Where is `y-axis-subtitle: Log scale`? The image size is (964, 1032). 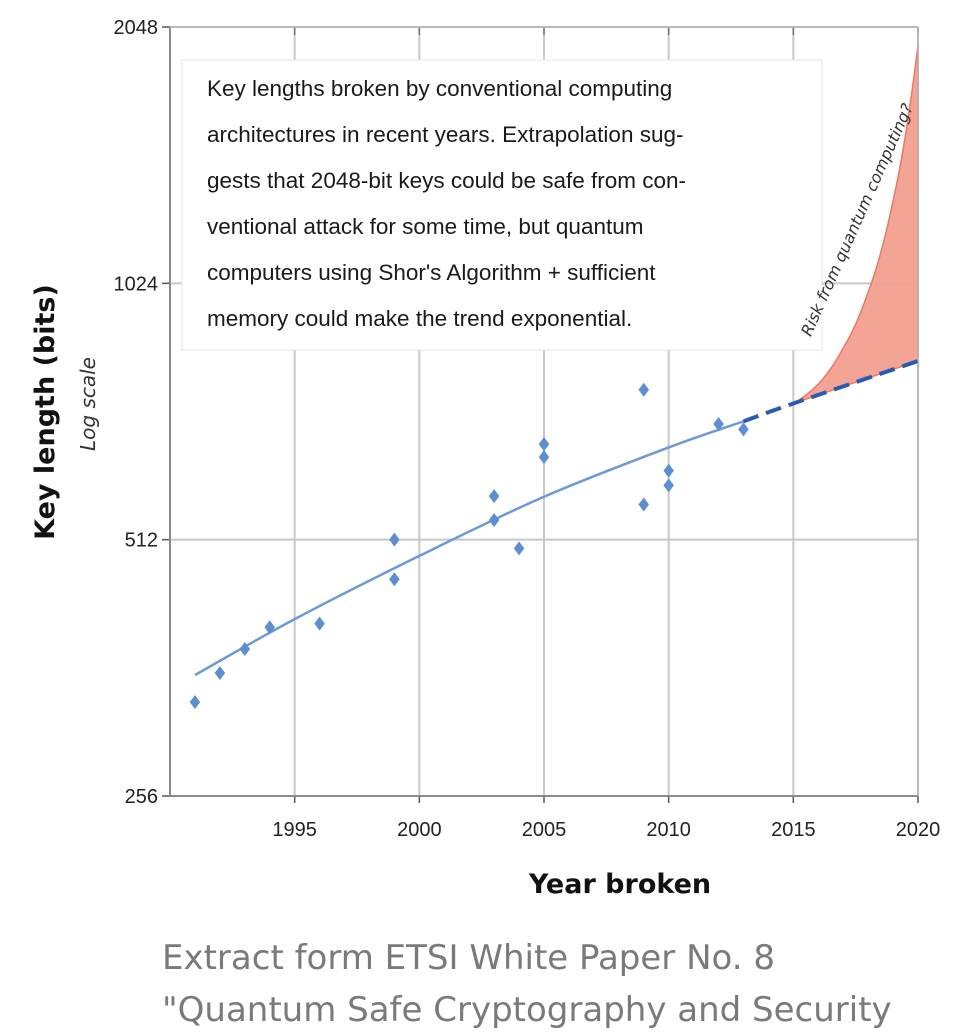
y-axis-subtitle: Log scale is located at coordinates (88, 404).